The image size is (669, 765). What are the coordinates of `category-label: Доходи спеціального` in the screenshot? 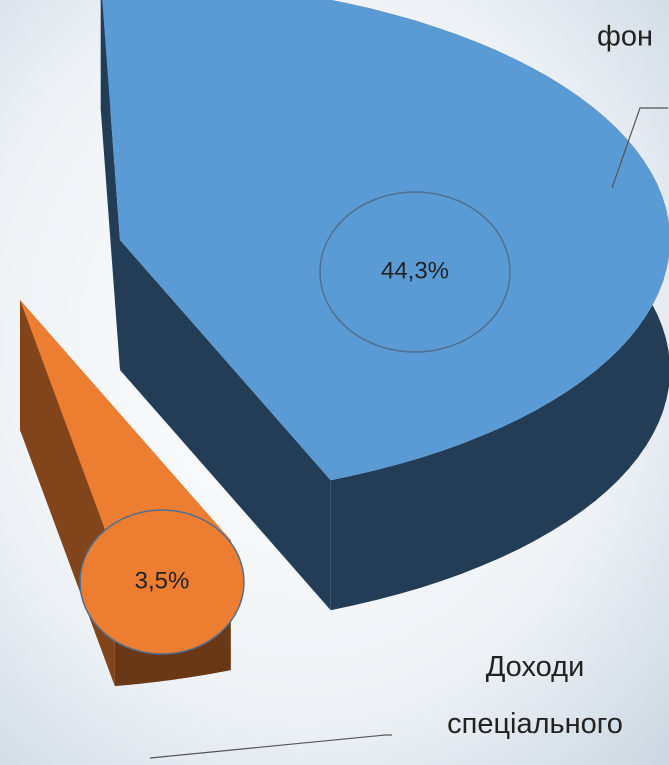 It's located at (535, 695).